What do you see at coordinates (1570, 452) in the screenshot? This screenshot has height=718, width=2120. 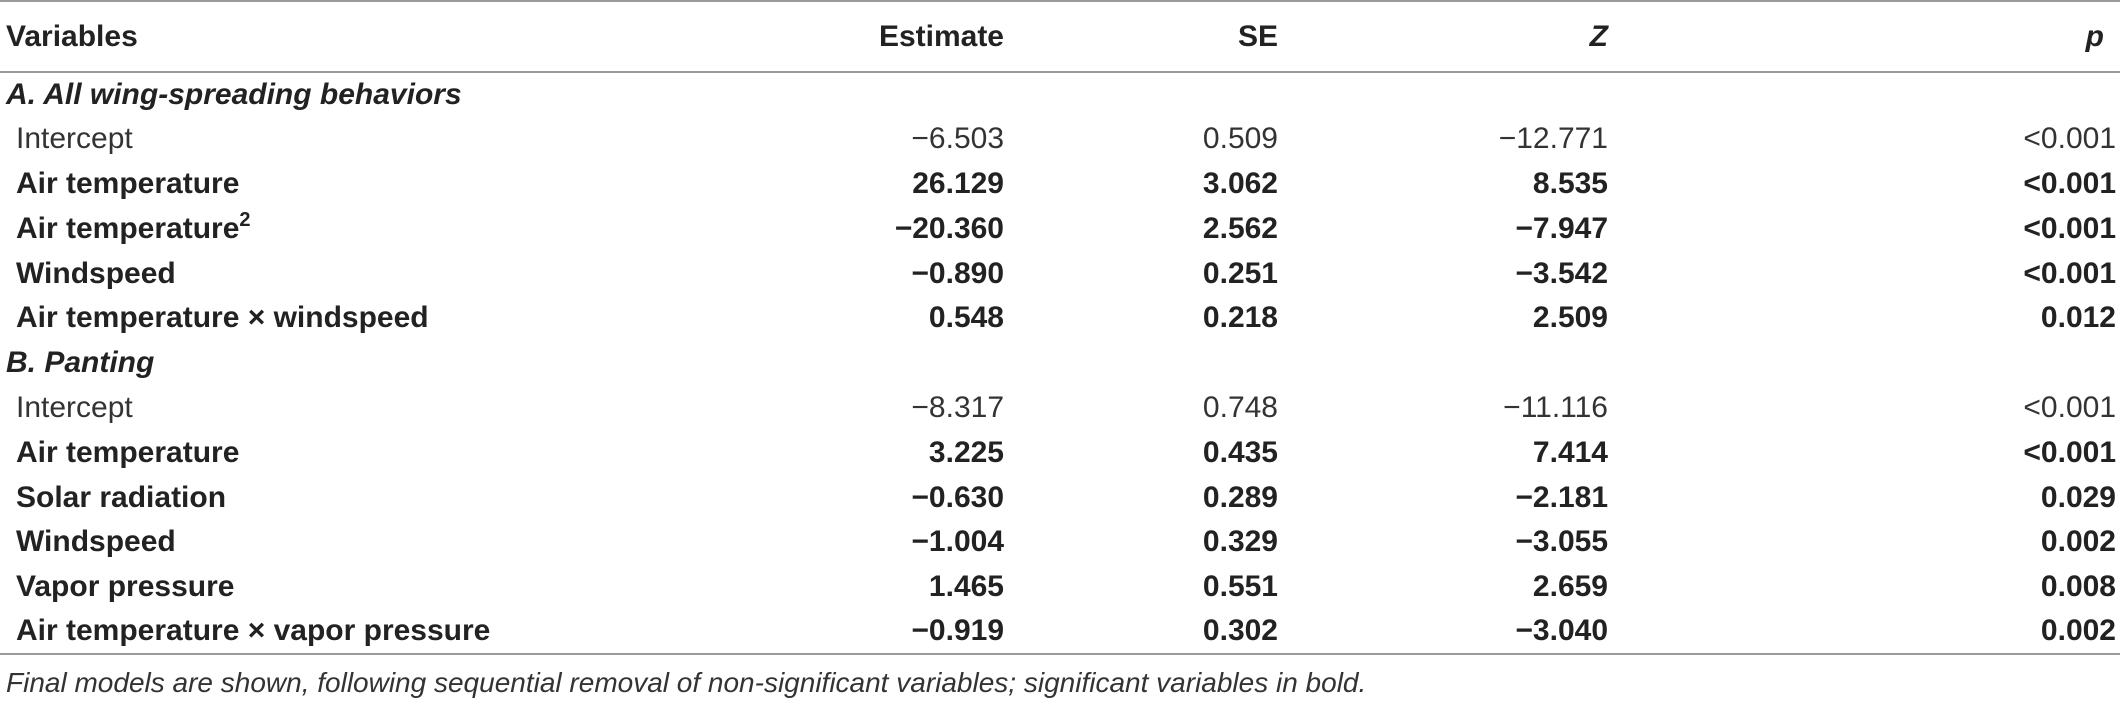 I see `z-cell: 7.414` at bounding box center [1570, 452].